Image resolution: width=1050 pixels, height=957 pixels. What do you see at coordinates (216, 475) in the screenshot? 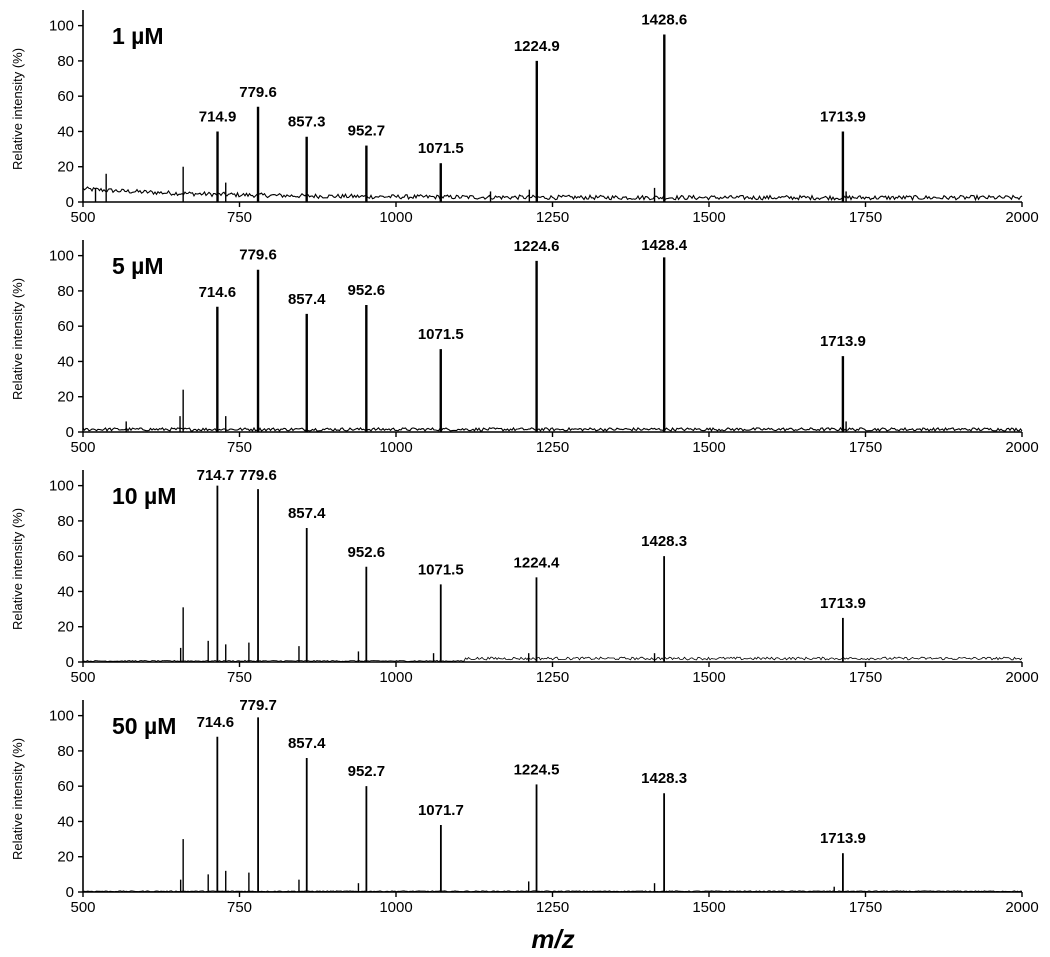
I see `peak-label: 714.7` at bounding box center [216, 475].